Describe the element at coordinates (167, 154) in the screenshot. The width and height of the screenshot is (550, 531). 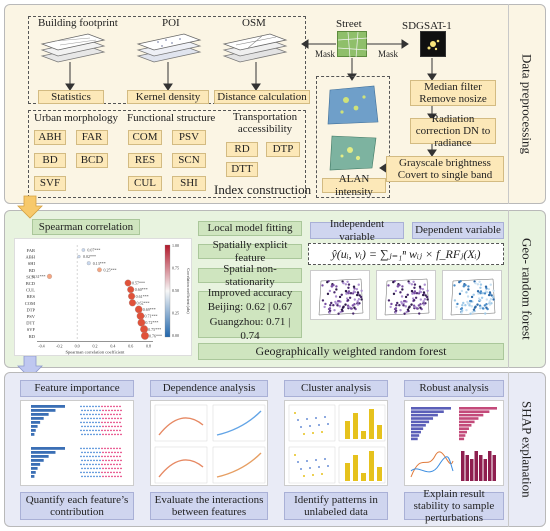
I see `index-construction-group` at that location.